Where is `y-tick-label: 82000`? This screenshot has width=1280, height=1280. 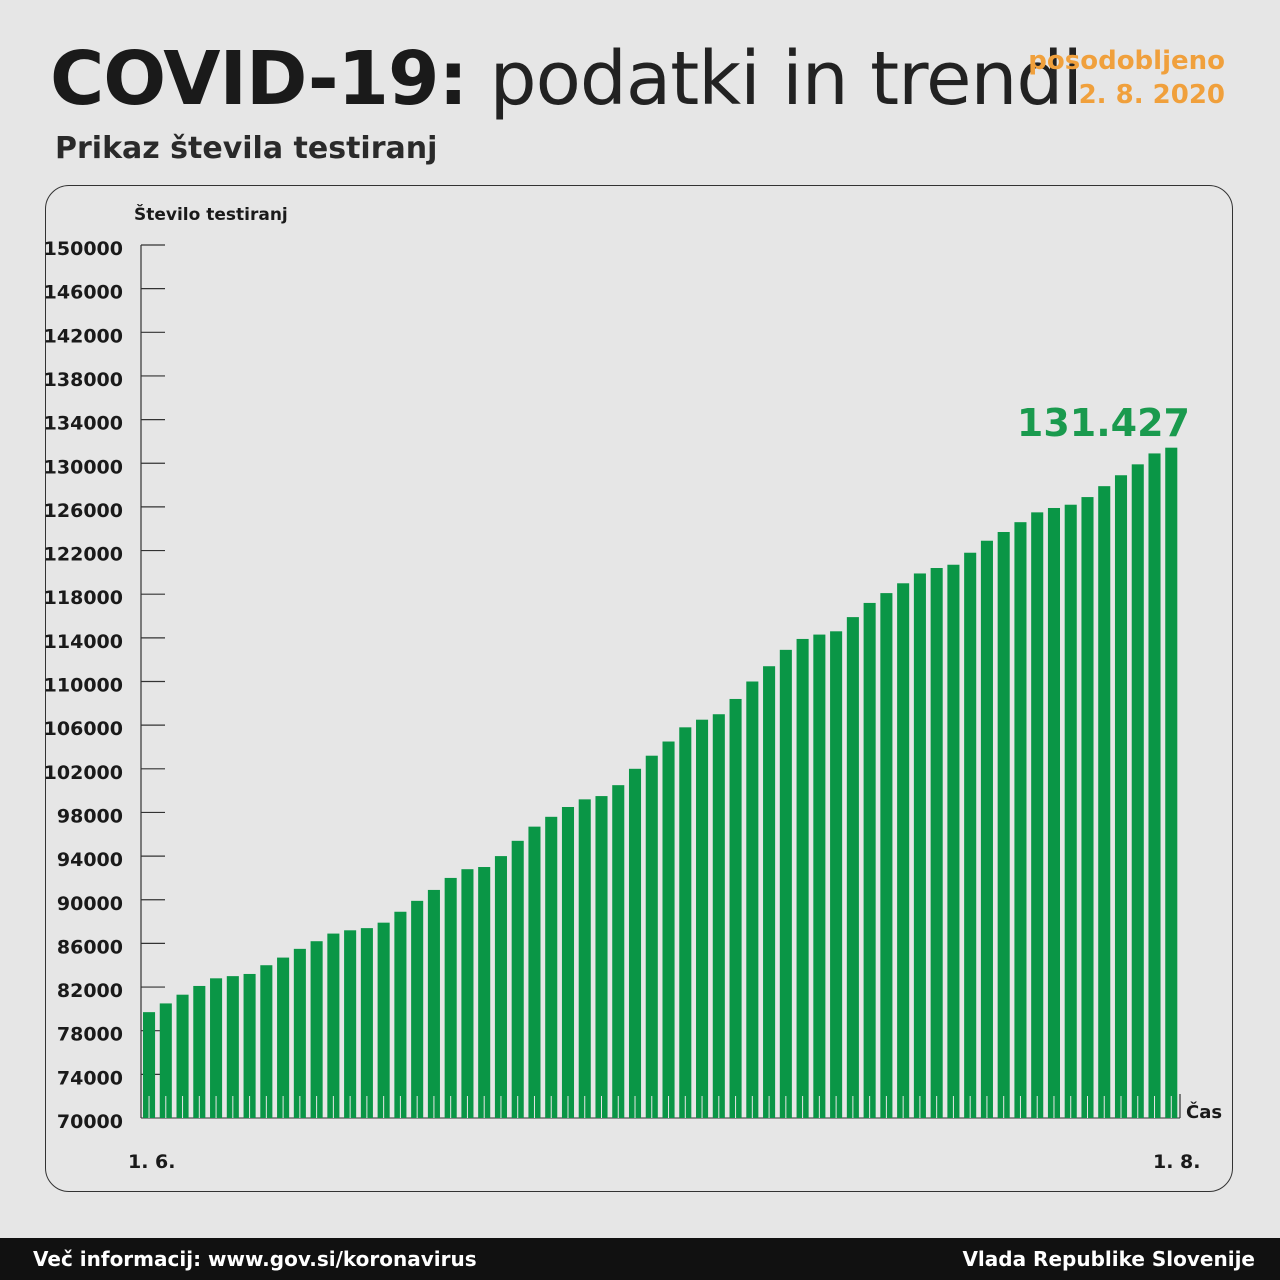 y-tick-label: 82000 is located at coordinates (90, 991).